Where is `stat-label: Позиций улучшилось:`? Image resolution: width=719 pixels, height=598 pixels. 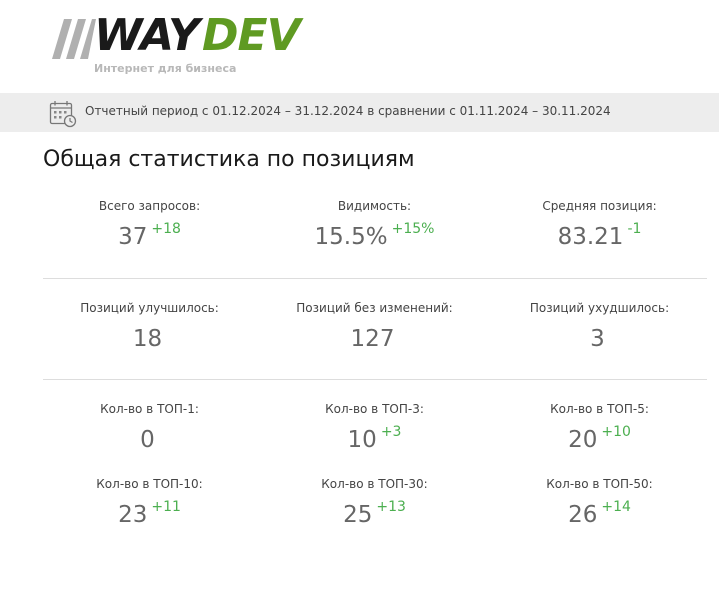 stat-label: Позиций улучшилось: is located at coordinates (149, 308).